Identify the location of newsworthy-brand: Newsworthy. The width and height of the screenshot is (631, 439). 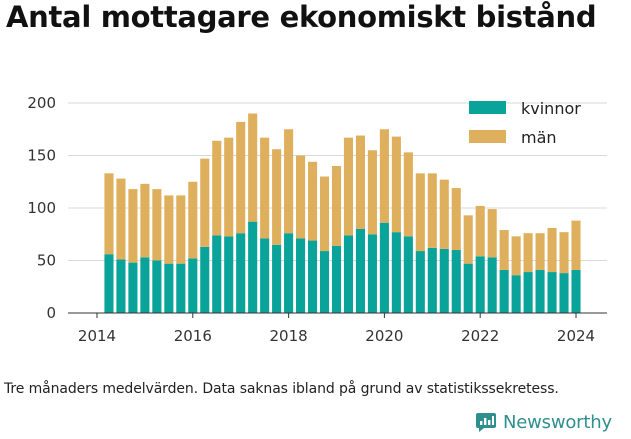
(543, 422).